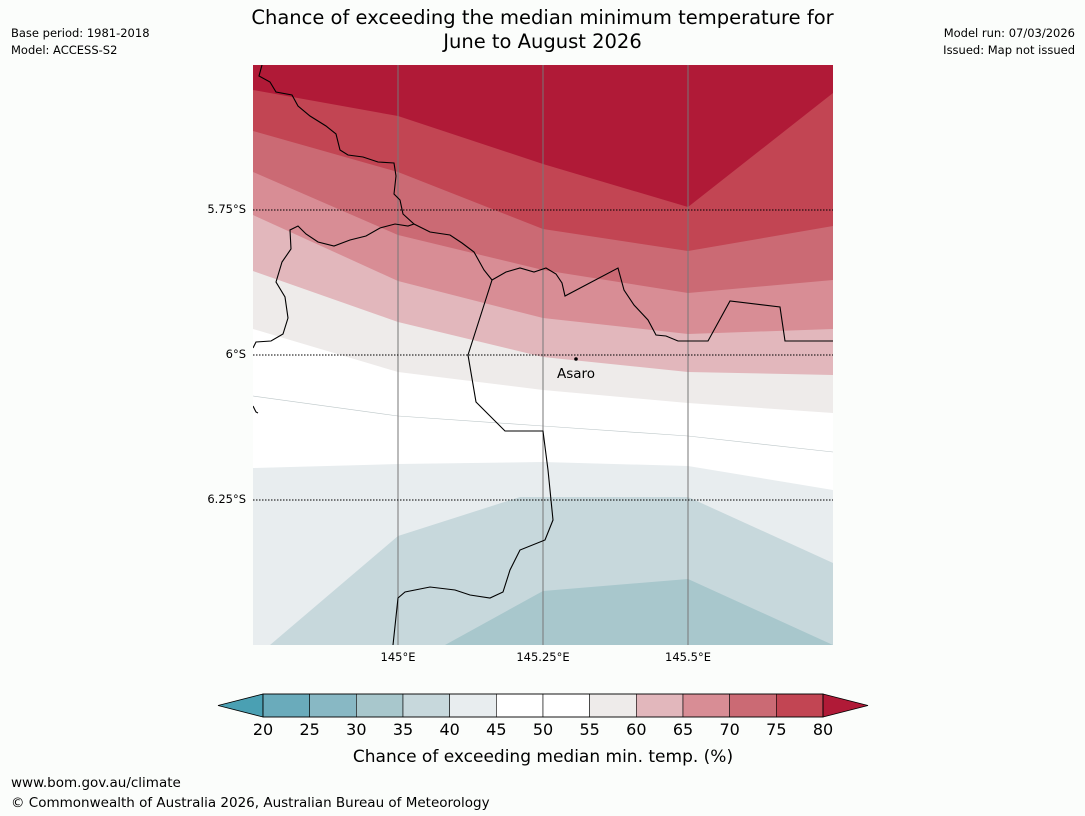  I want to click on colorbar-tick-label: 70, so click(729, 729).